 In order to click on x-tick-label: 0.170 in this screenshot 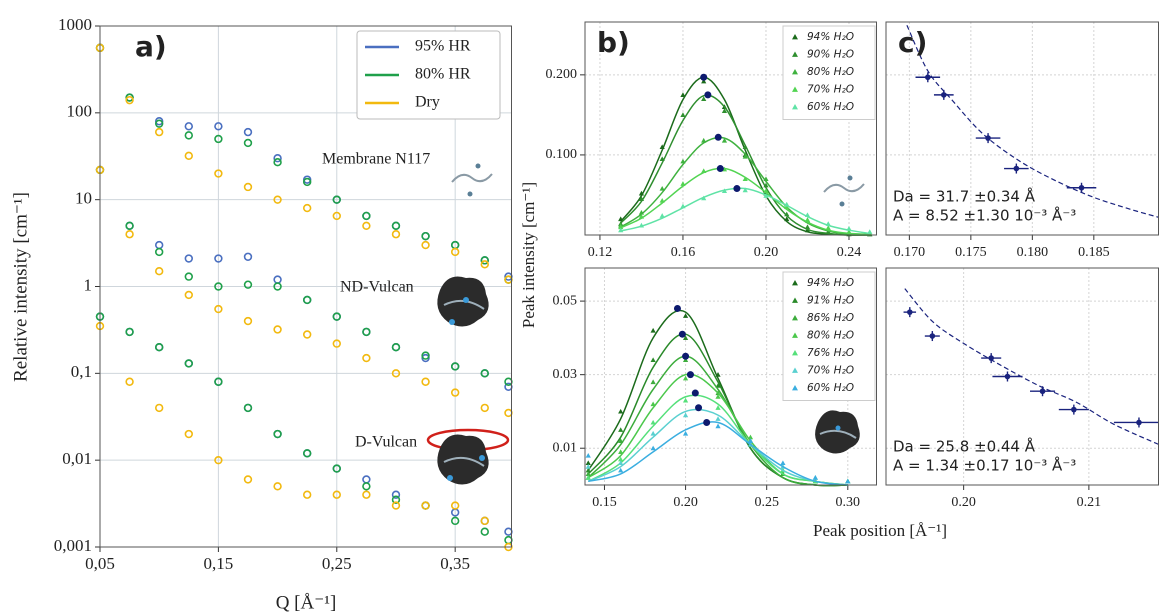, I will do `click(910, 252)`.